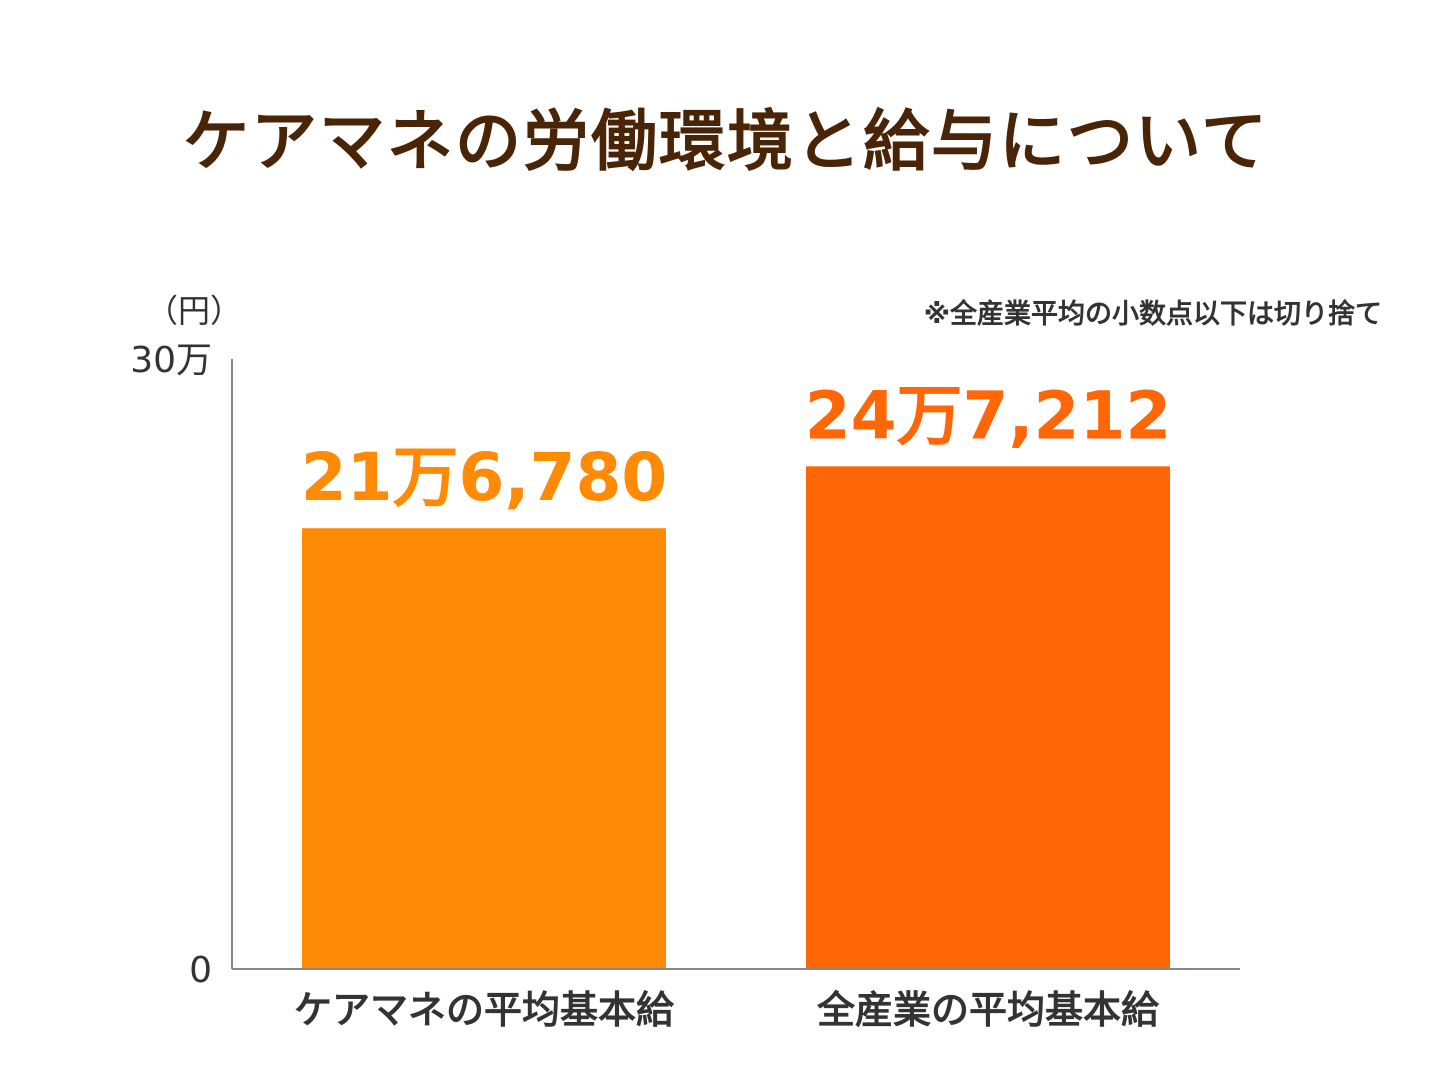  I want to click on footnote: ※全産業平均の小数点以下は切り捨て, so click(1152, 314).